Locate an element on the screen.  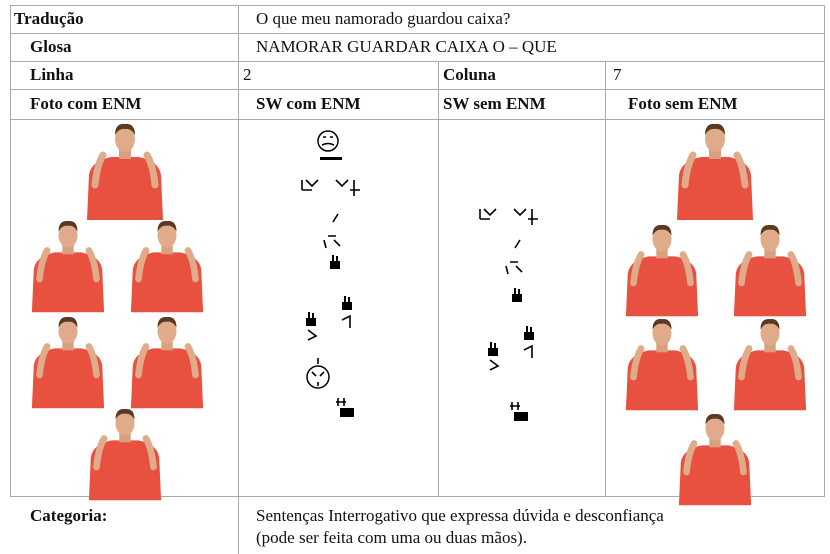
header: SW com ENM is located at coordinates (308, 103).